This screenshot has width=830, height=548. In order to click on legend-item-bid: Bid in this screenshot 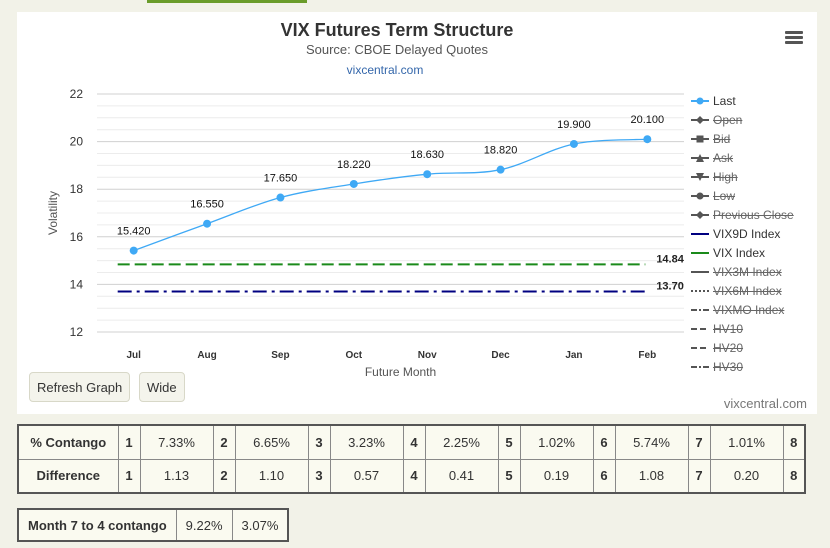, I will do `click(756, 138)`.